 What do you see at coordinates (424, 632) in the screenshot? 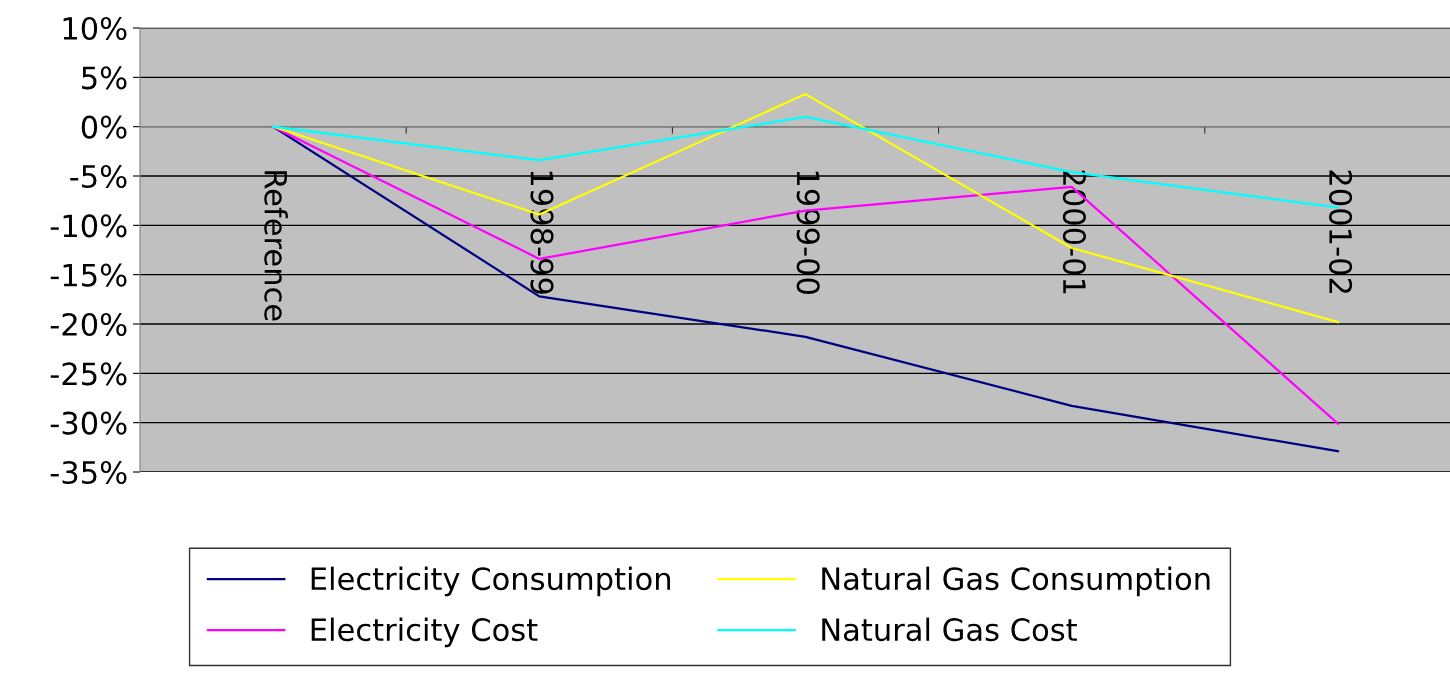
I see `legend-label: Electricity Cost` at bounding box center [424, 632].